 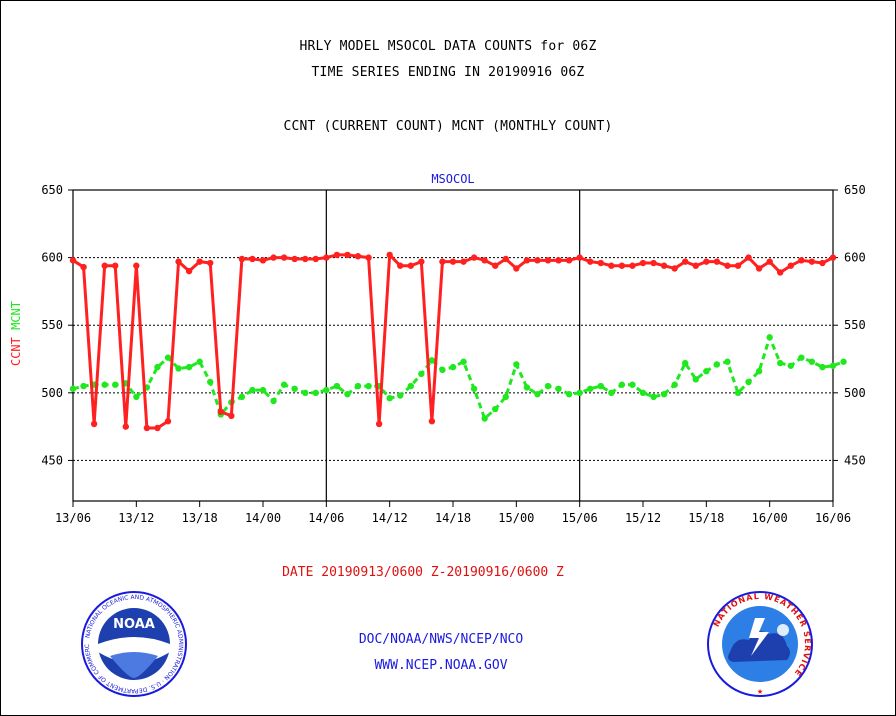 I want to click on x-tick-label: 15/18, so click(x=706, y=518).